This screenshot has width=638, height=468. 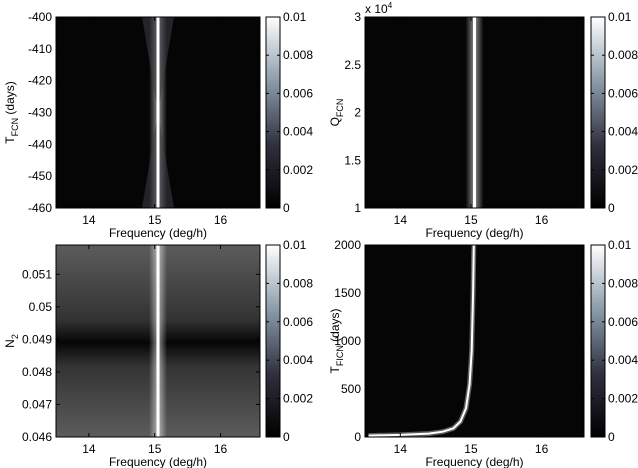 I want to click on y-axis-label: TFICN (days), so click(x=336, y=340).